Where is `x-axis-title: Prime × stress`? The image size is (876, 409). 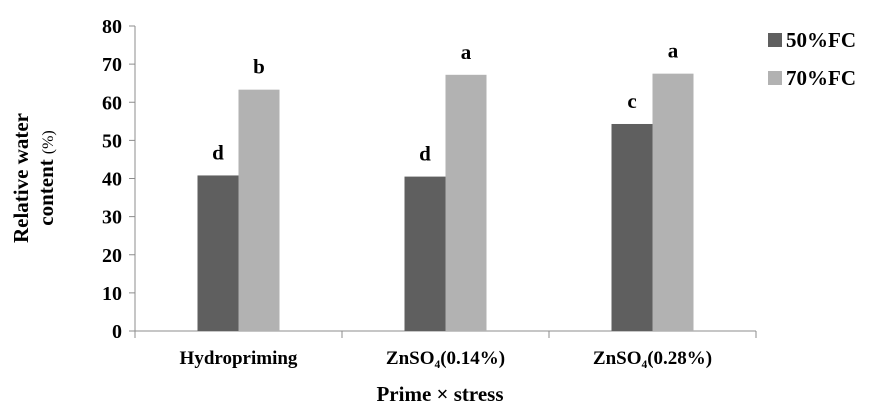
x-axis-title: Prime × stress is located at coordinates (439, 394).